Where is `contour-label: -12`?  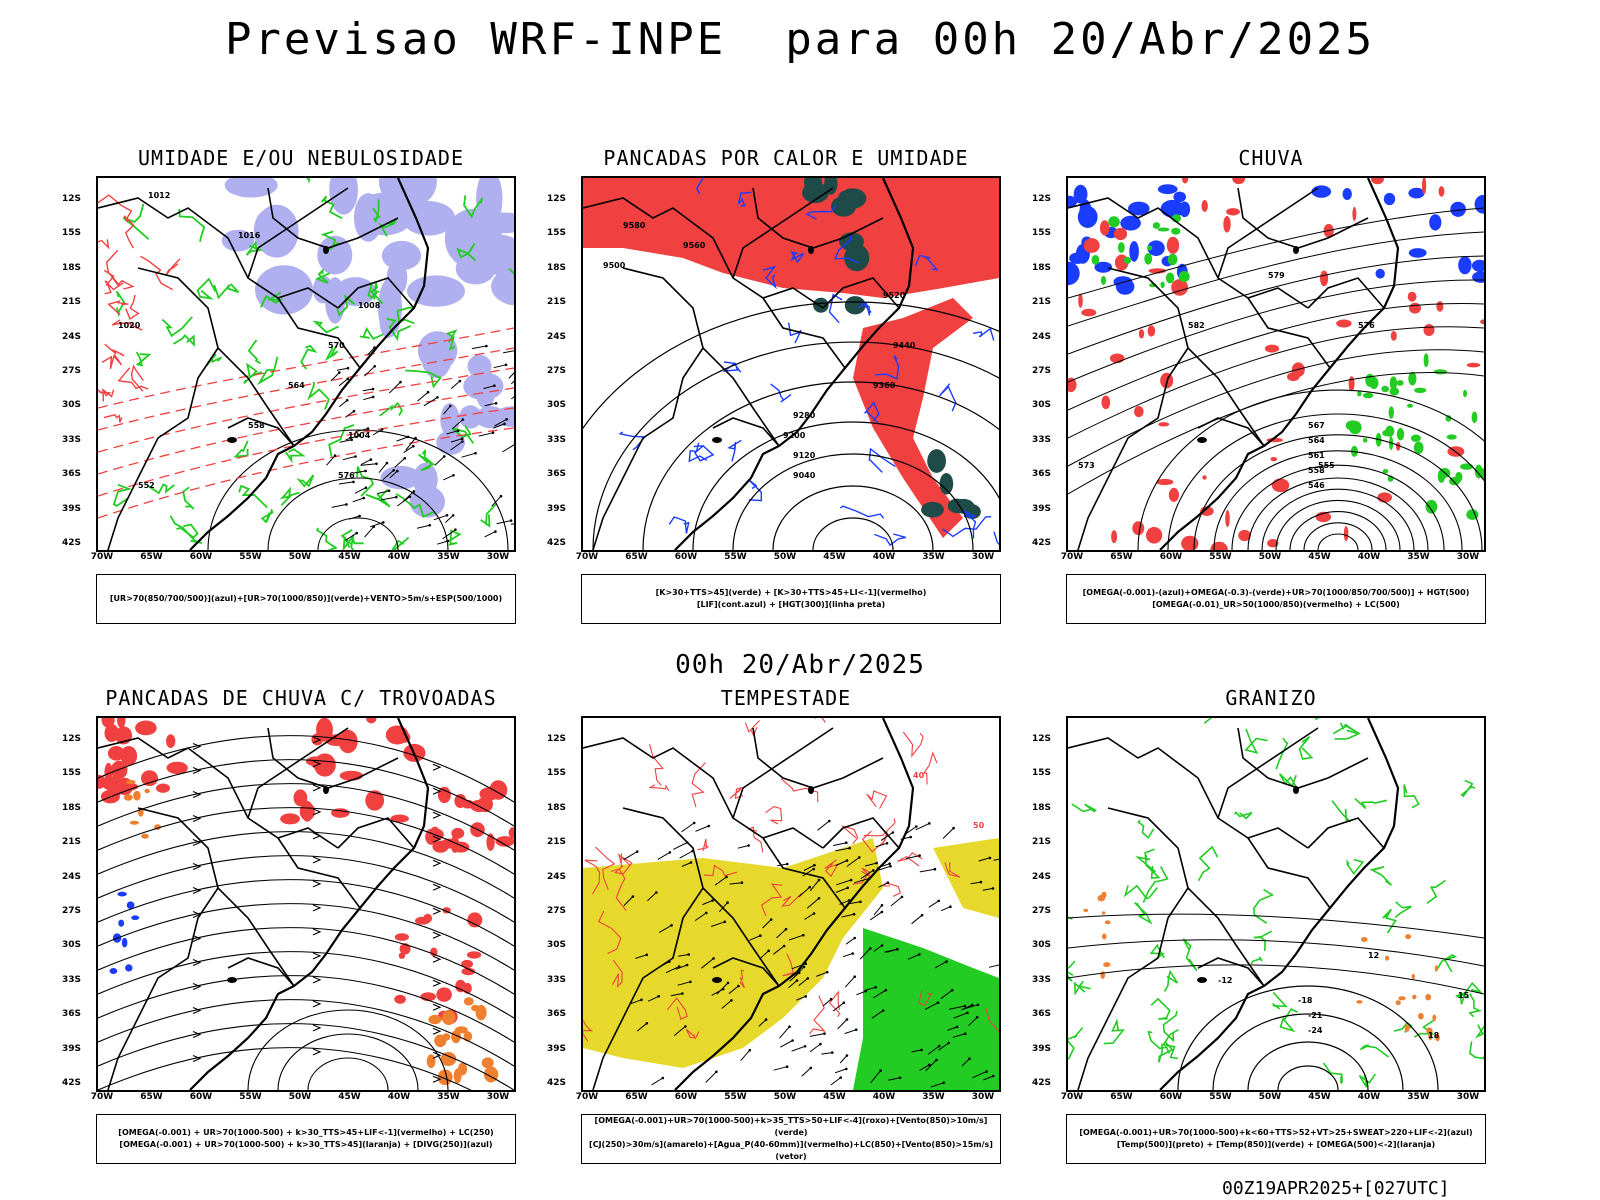 contour-label: -12 is located at coordinates (1225, 980).